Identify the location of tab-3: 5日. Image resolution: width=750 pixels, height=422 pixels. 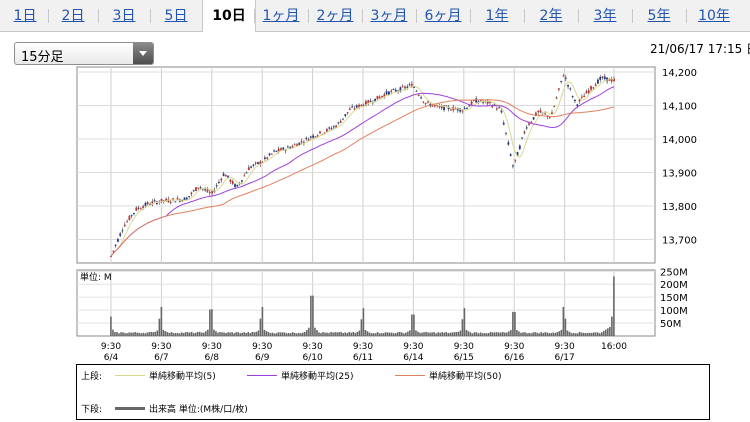
(176, 16).